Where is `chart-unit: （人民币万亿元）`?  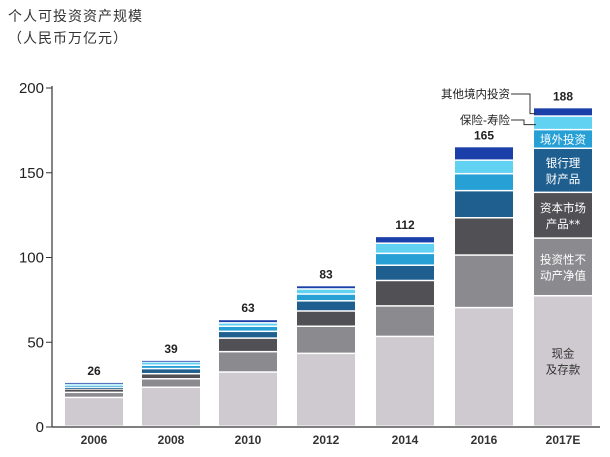
chart-unit: （人民币万亿元） is located at coordinates (68, 39).